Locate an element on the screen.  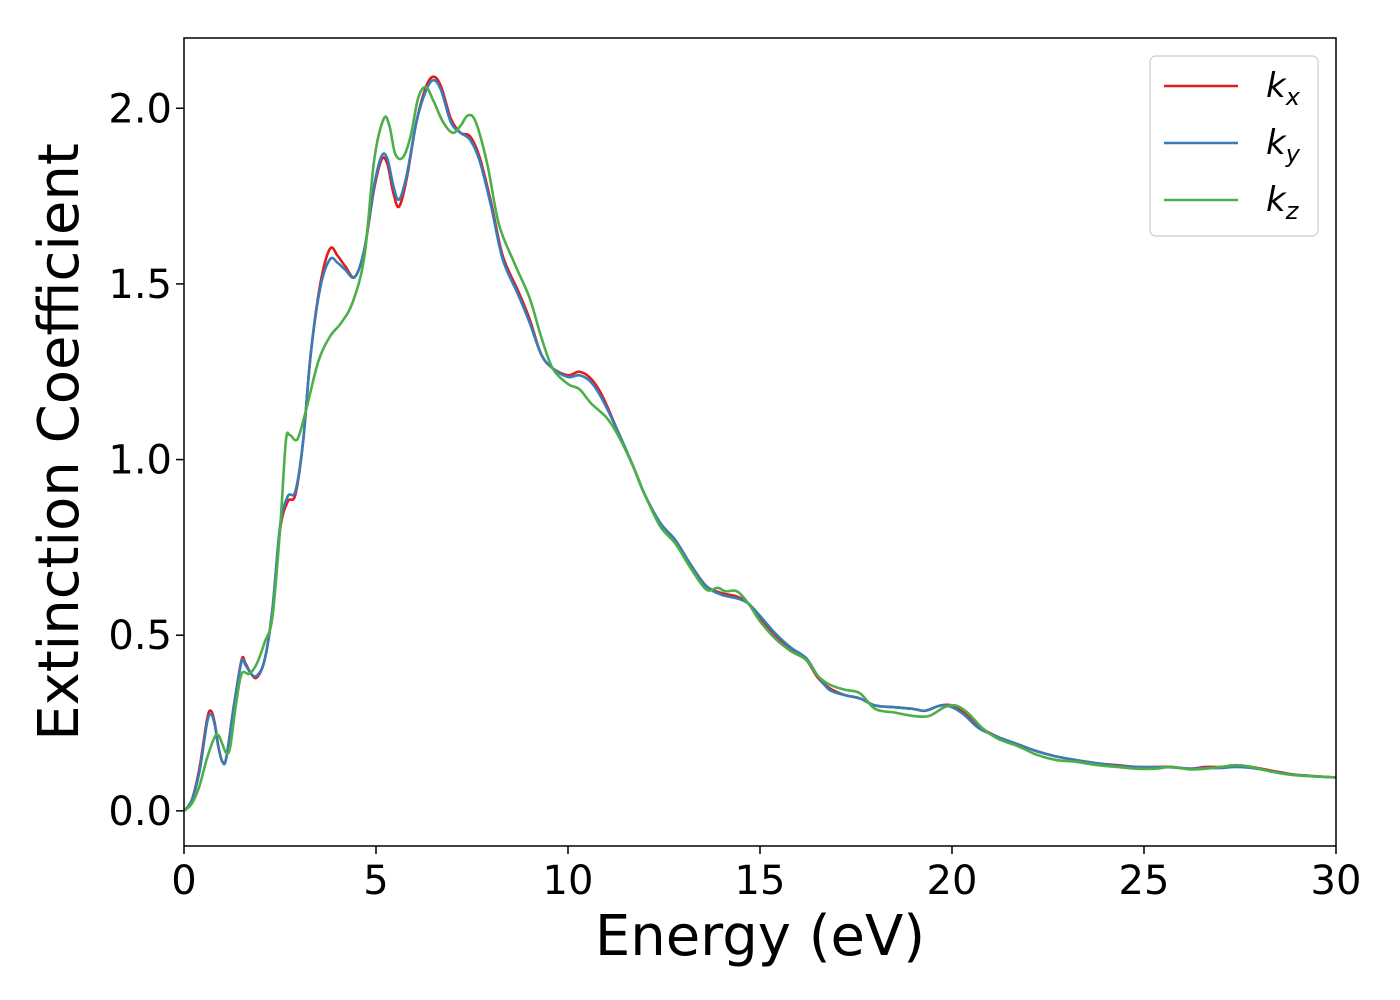
x-tick-label: 5 is located at coordinates (375, 881).